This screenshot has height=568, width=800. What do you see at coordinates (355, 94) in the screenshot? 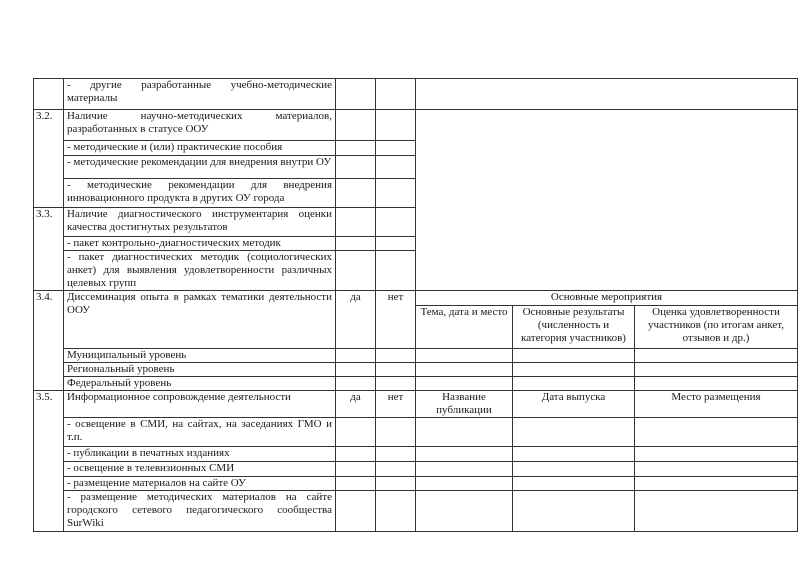
I see `yes-cell` at bounding box center [355, 94].